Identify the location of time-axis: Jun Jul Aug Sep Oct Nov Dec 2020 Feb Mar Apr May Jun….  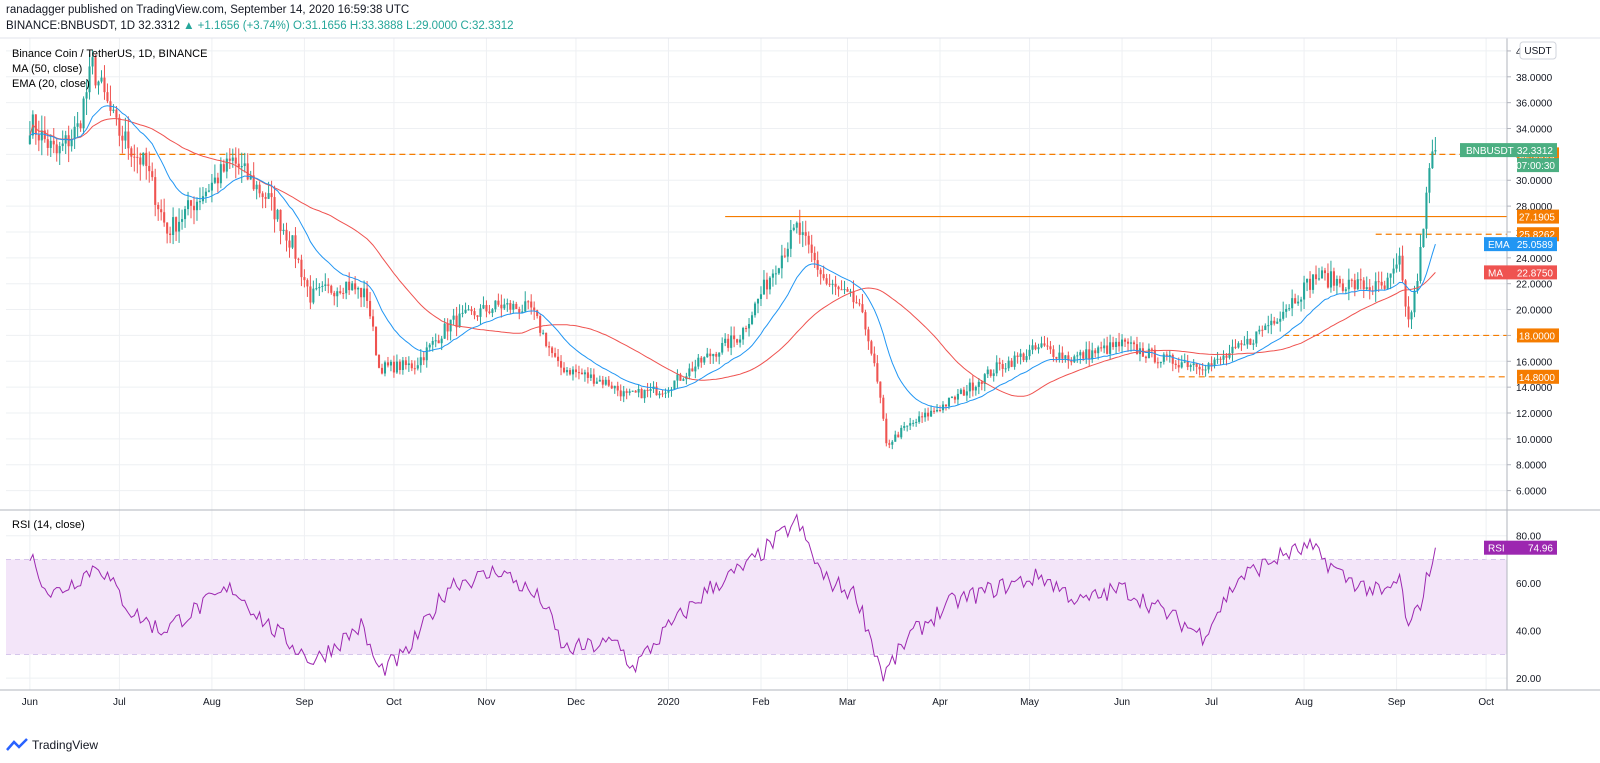
(758, 702).